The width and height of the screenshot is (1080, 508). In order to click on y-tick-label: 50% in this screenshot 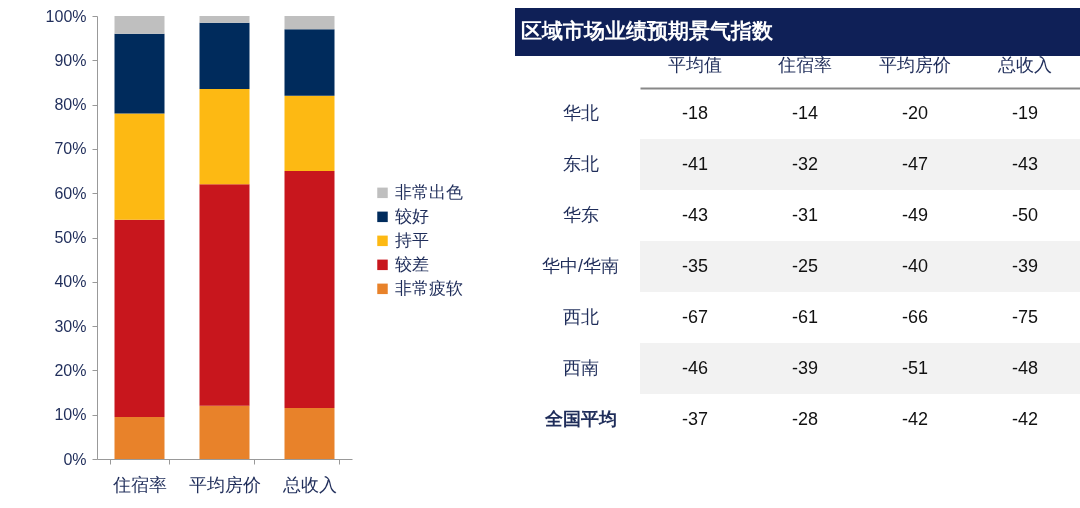, I will do `click(70, 237)`.